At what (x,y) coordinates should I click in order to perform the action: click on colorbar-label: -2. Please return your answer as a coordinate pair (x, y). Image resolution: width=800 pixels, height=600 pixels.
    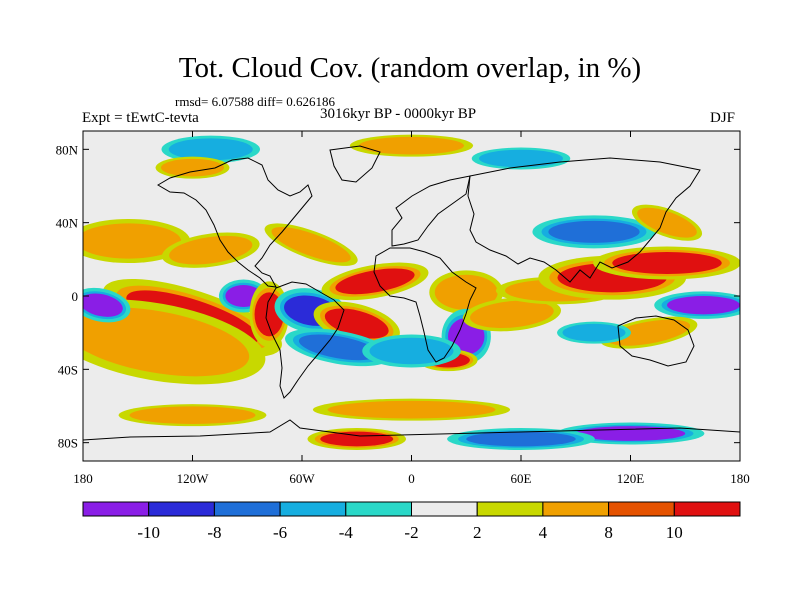
    Looking at the image, I should click on (411, 532).